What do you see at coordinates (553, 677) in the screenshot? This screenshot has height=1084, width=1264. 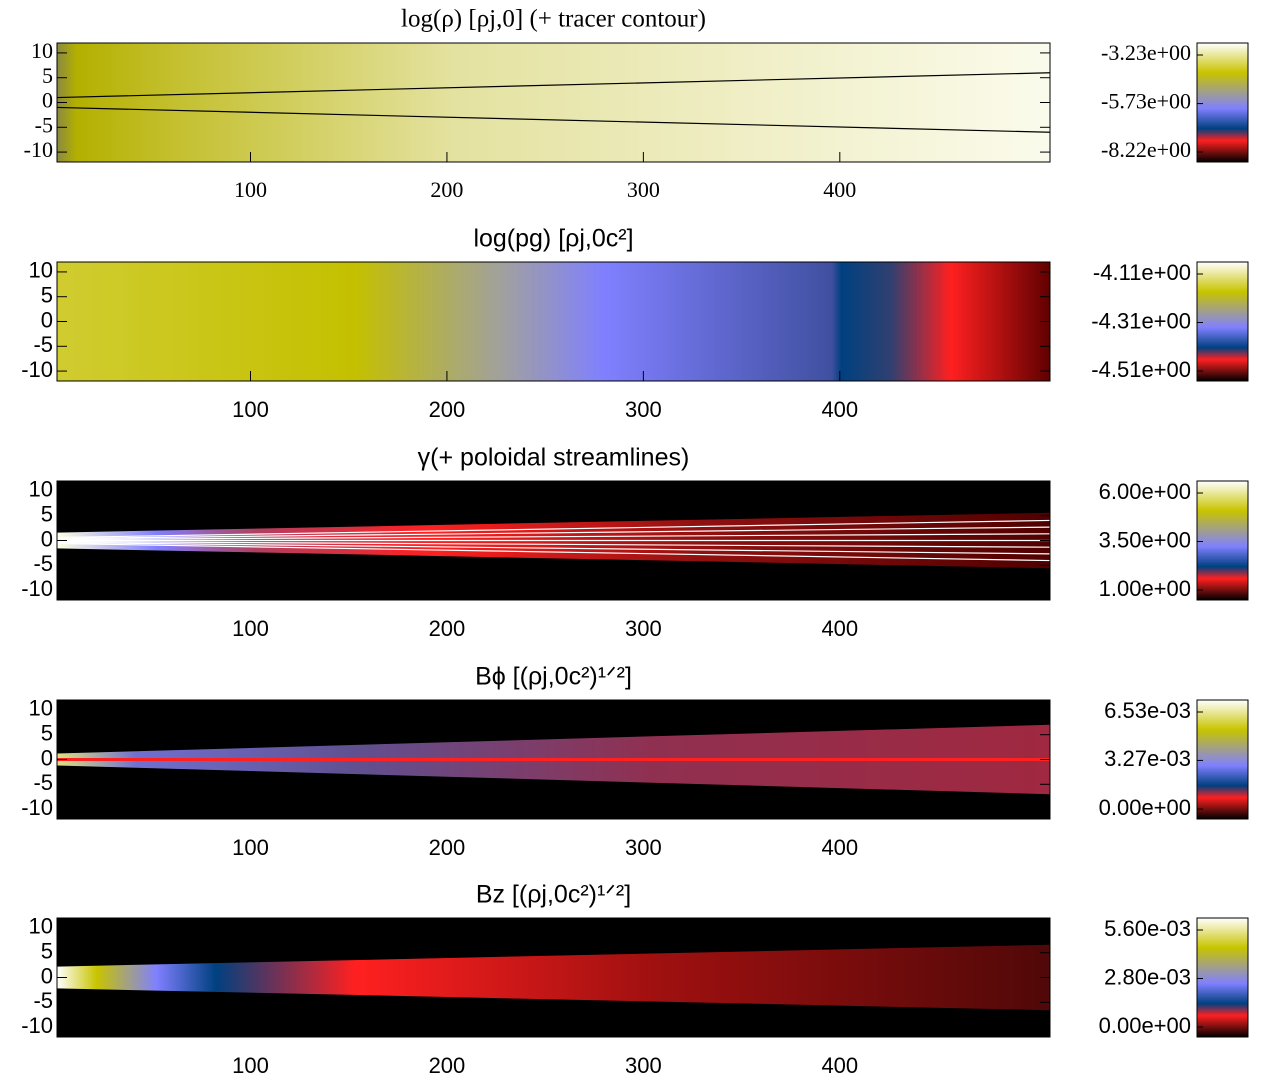 I see `panel-title: Bϕ [(ρj,0c²)¹ᐟ²]` at bounding box center [553, 677].